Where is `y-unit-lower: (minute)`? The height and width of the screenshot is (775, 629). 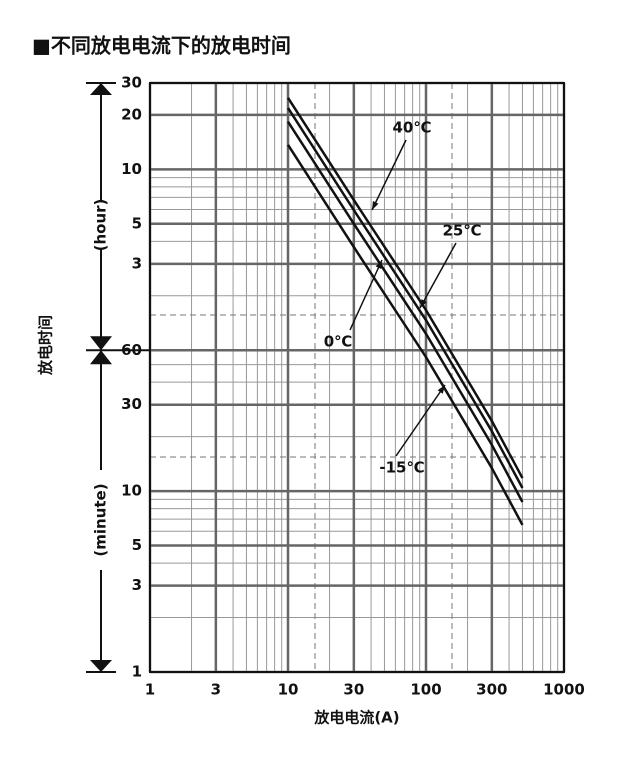 y-unit-lower: (minute) is located at coordinates (101, 519).